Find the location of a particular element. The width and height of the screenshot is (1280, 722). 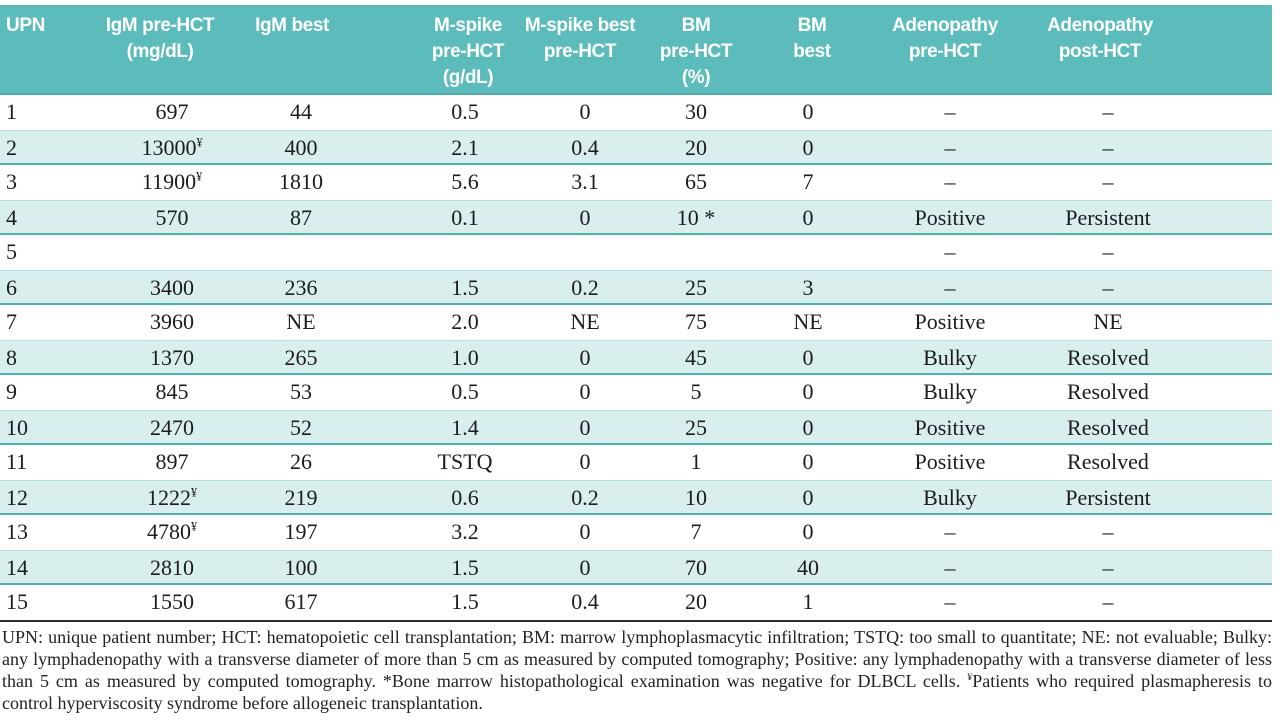

upn-cell: 5 is located at coordinates (11, 251).